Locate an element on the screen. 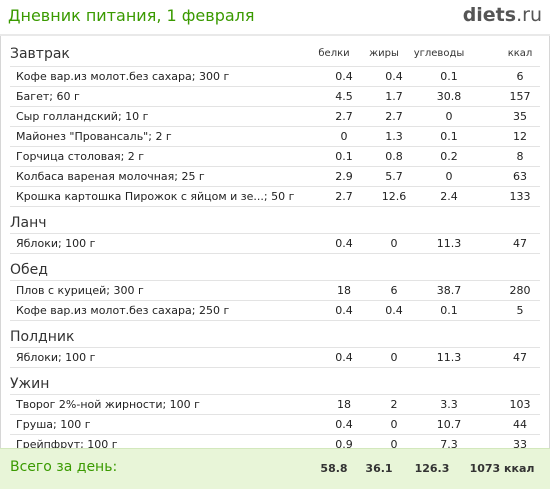 This screenshot has height=489, width=550. site-logo: diets.ru is located at coordinates (502, 15).